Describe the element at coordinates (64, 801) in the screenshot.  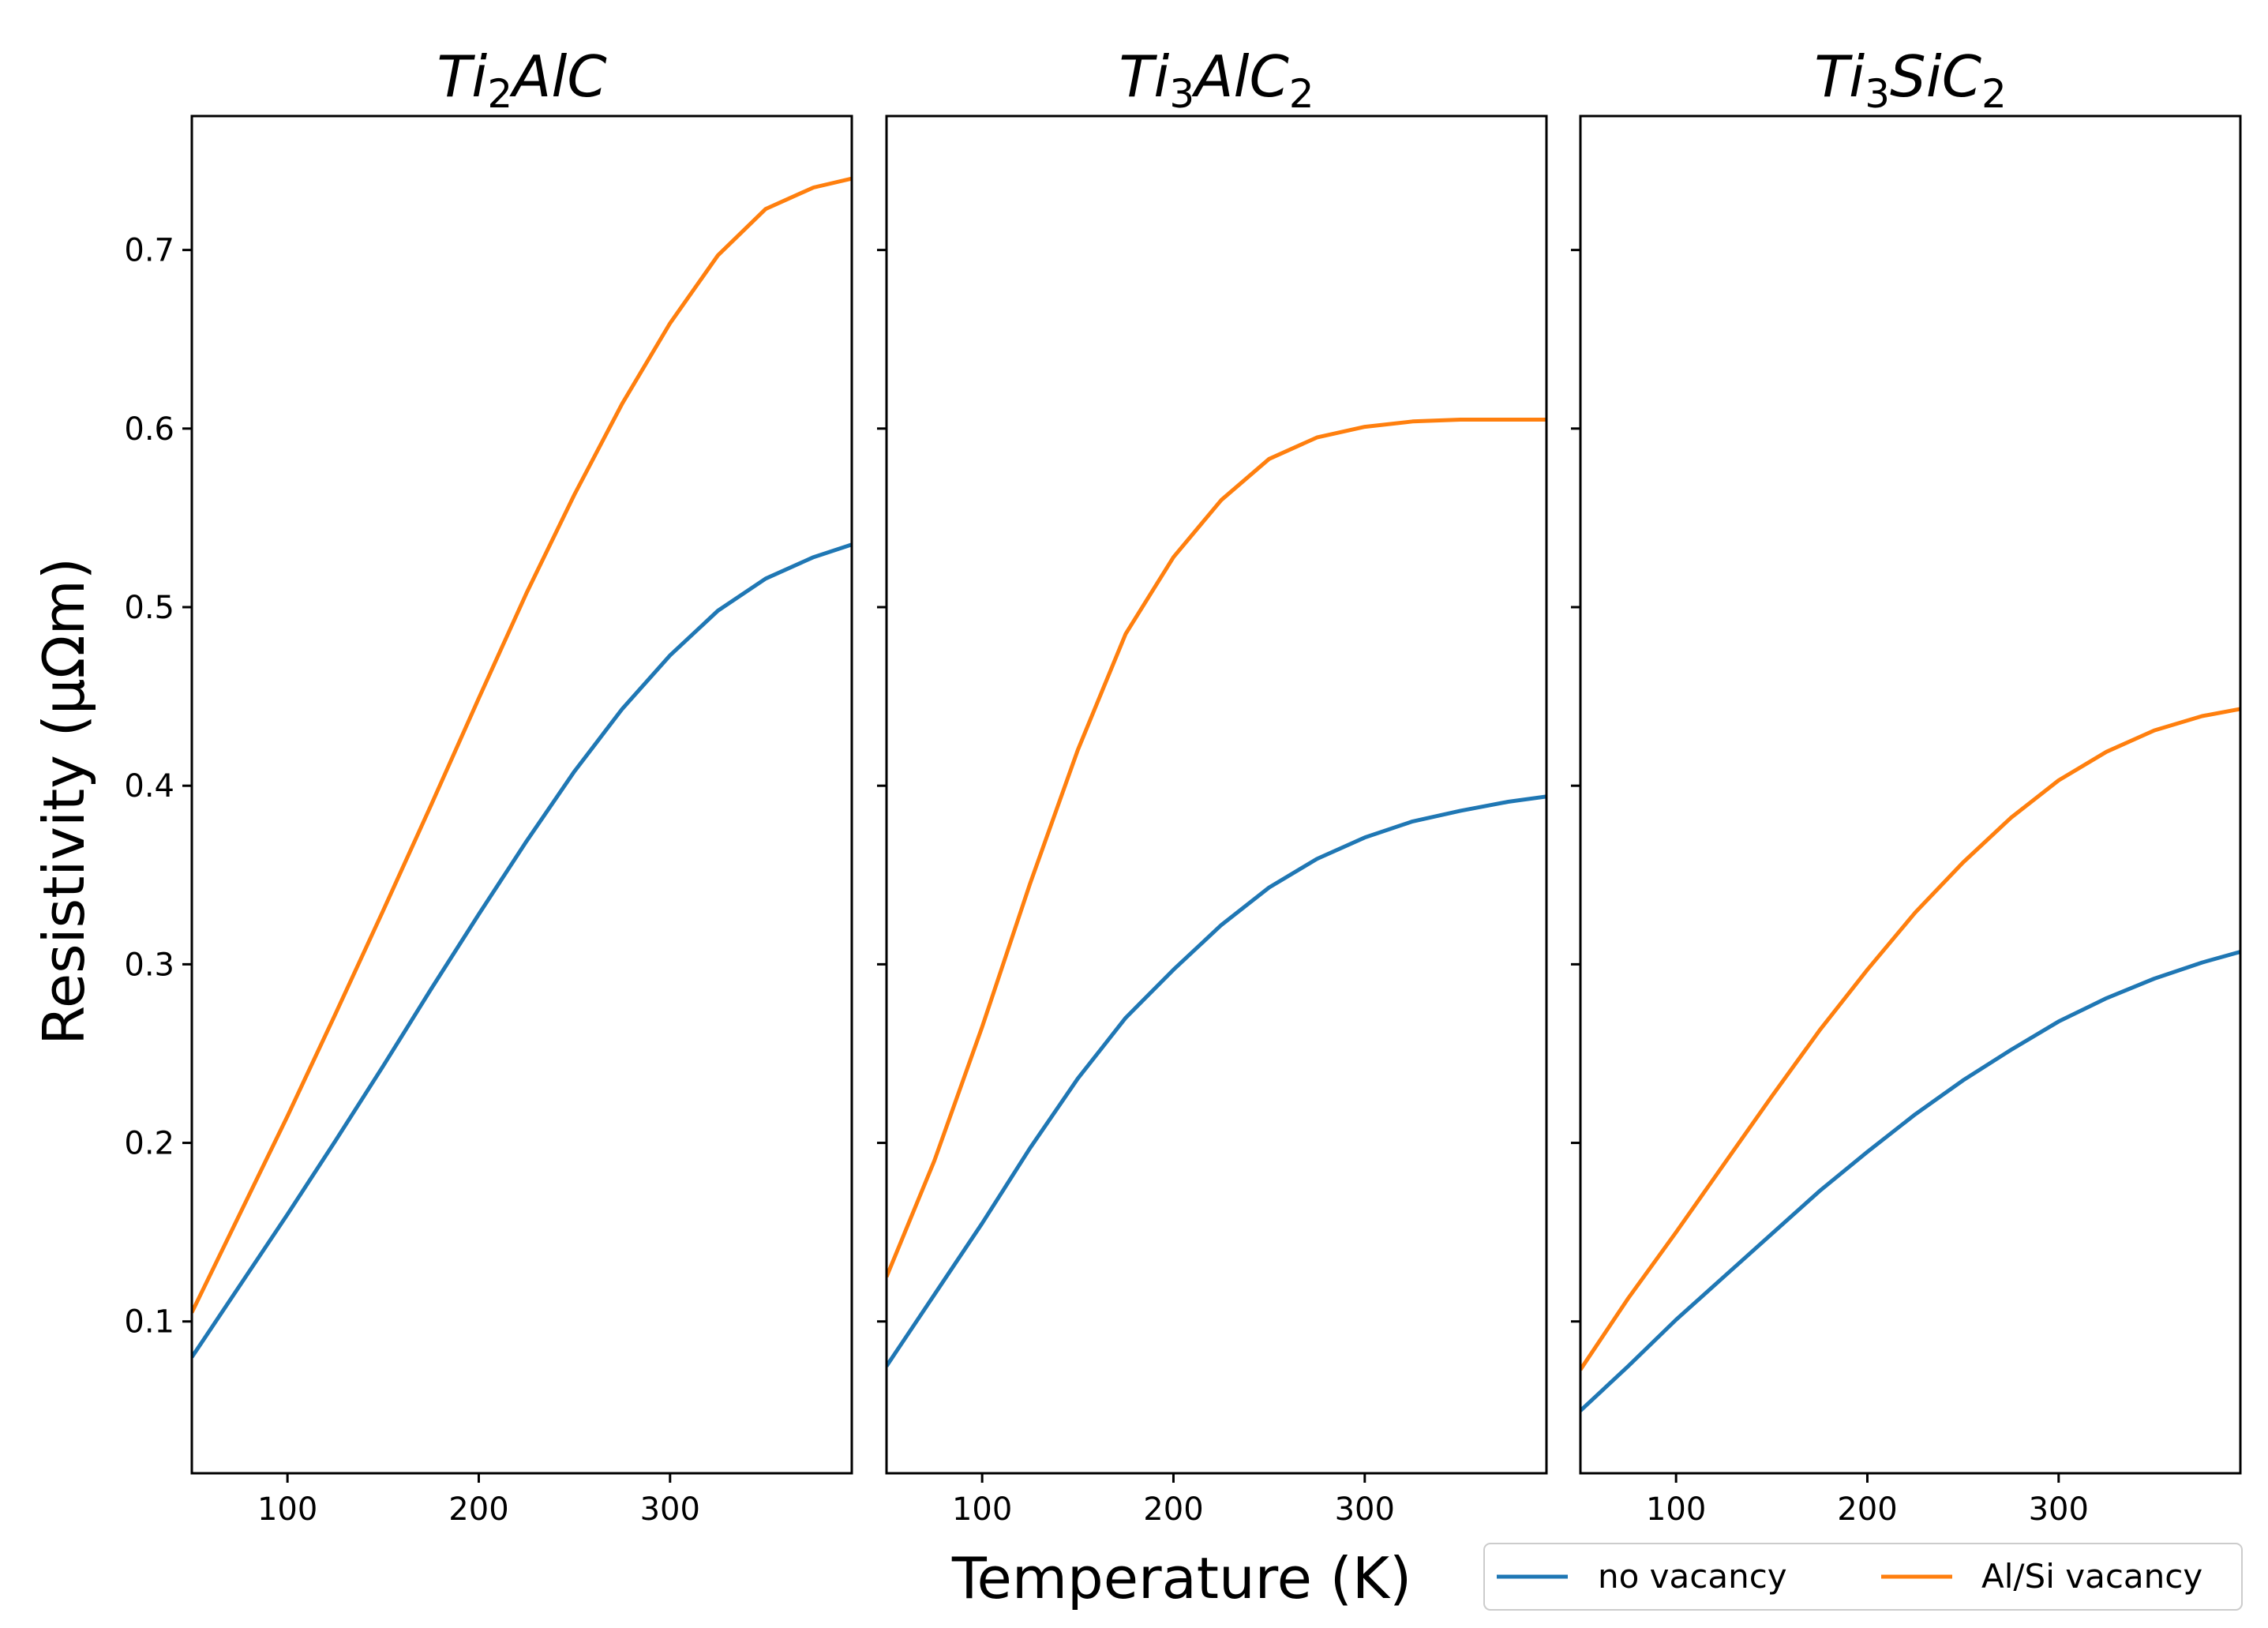
I see `y-axis-label: Resistivity (μΩm)` at that location.